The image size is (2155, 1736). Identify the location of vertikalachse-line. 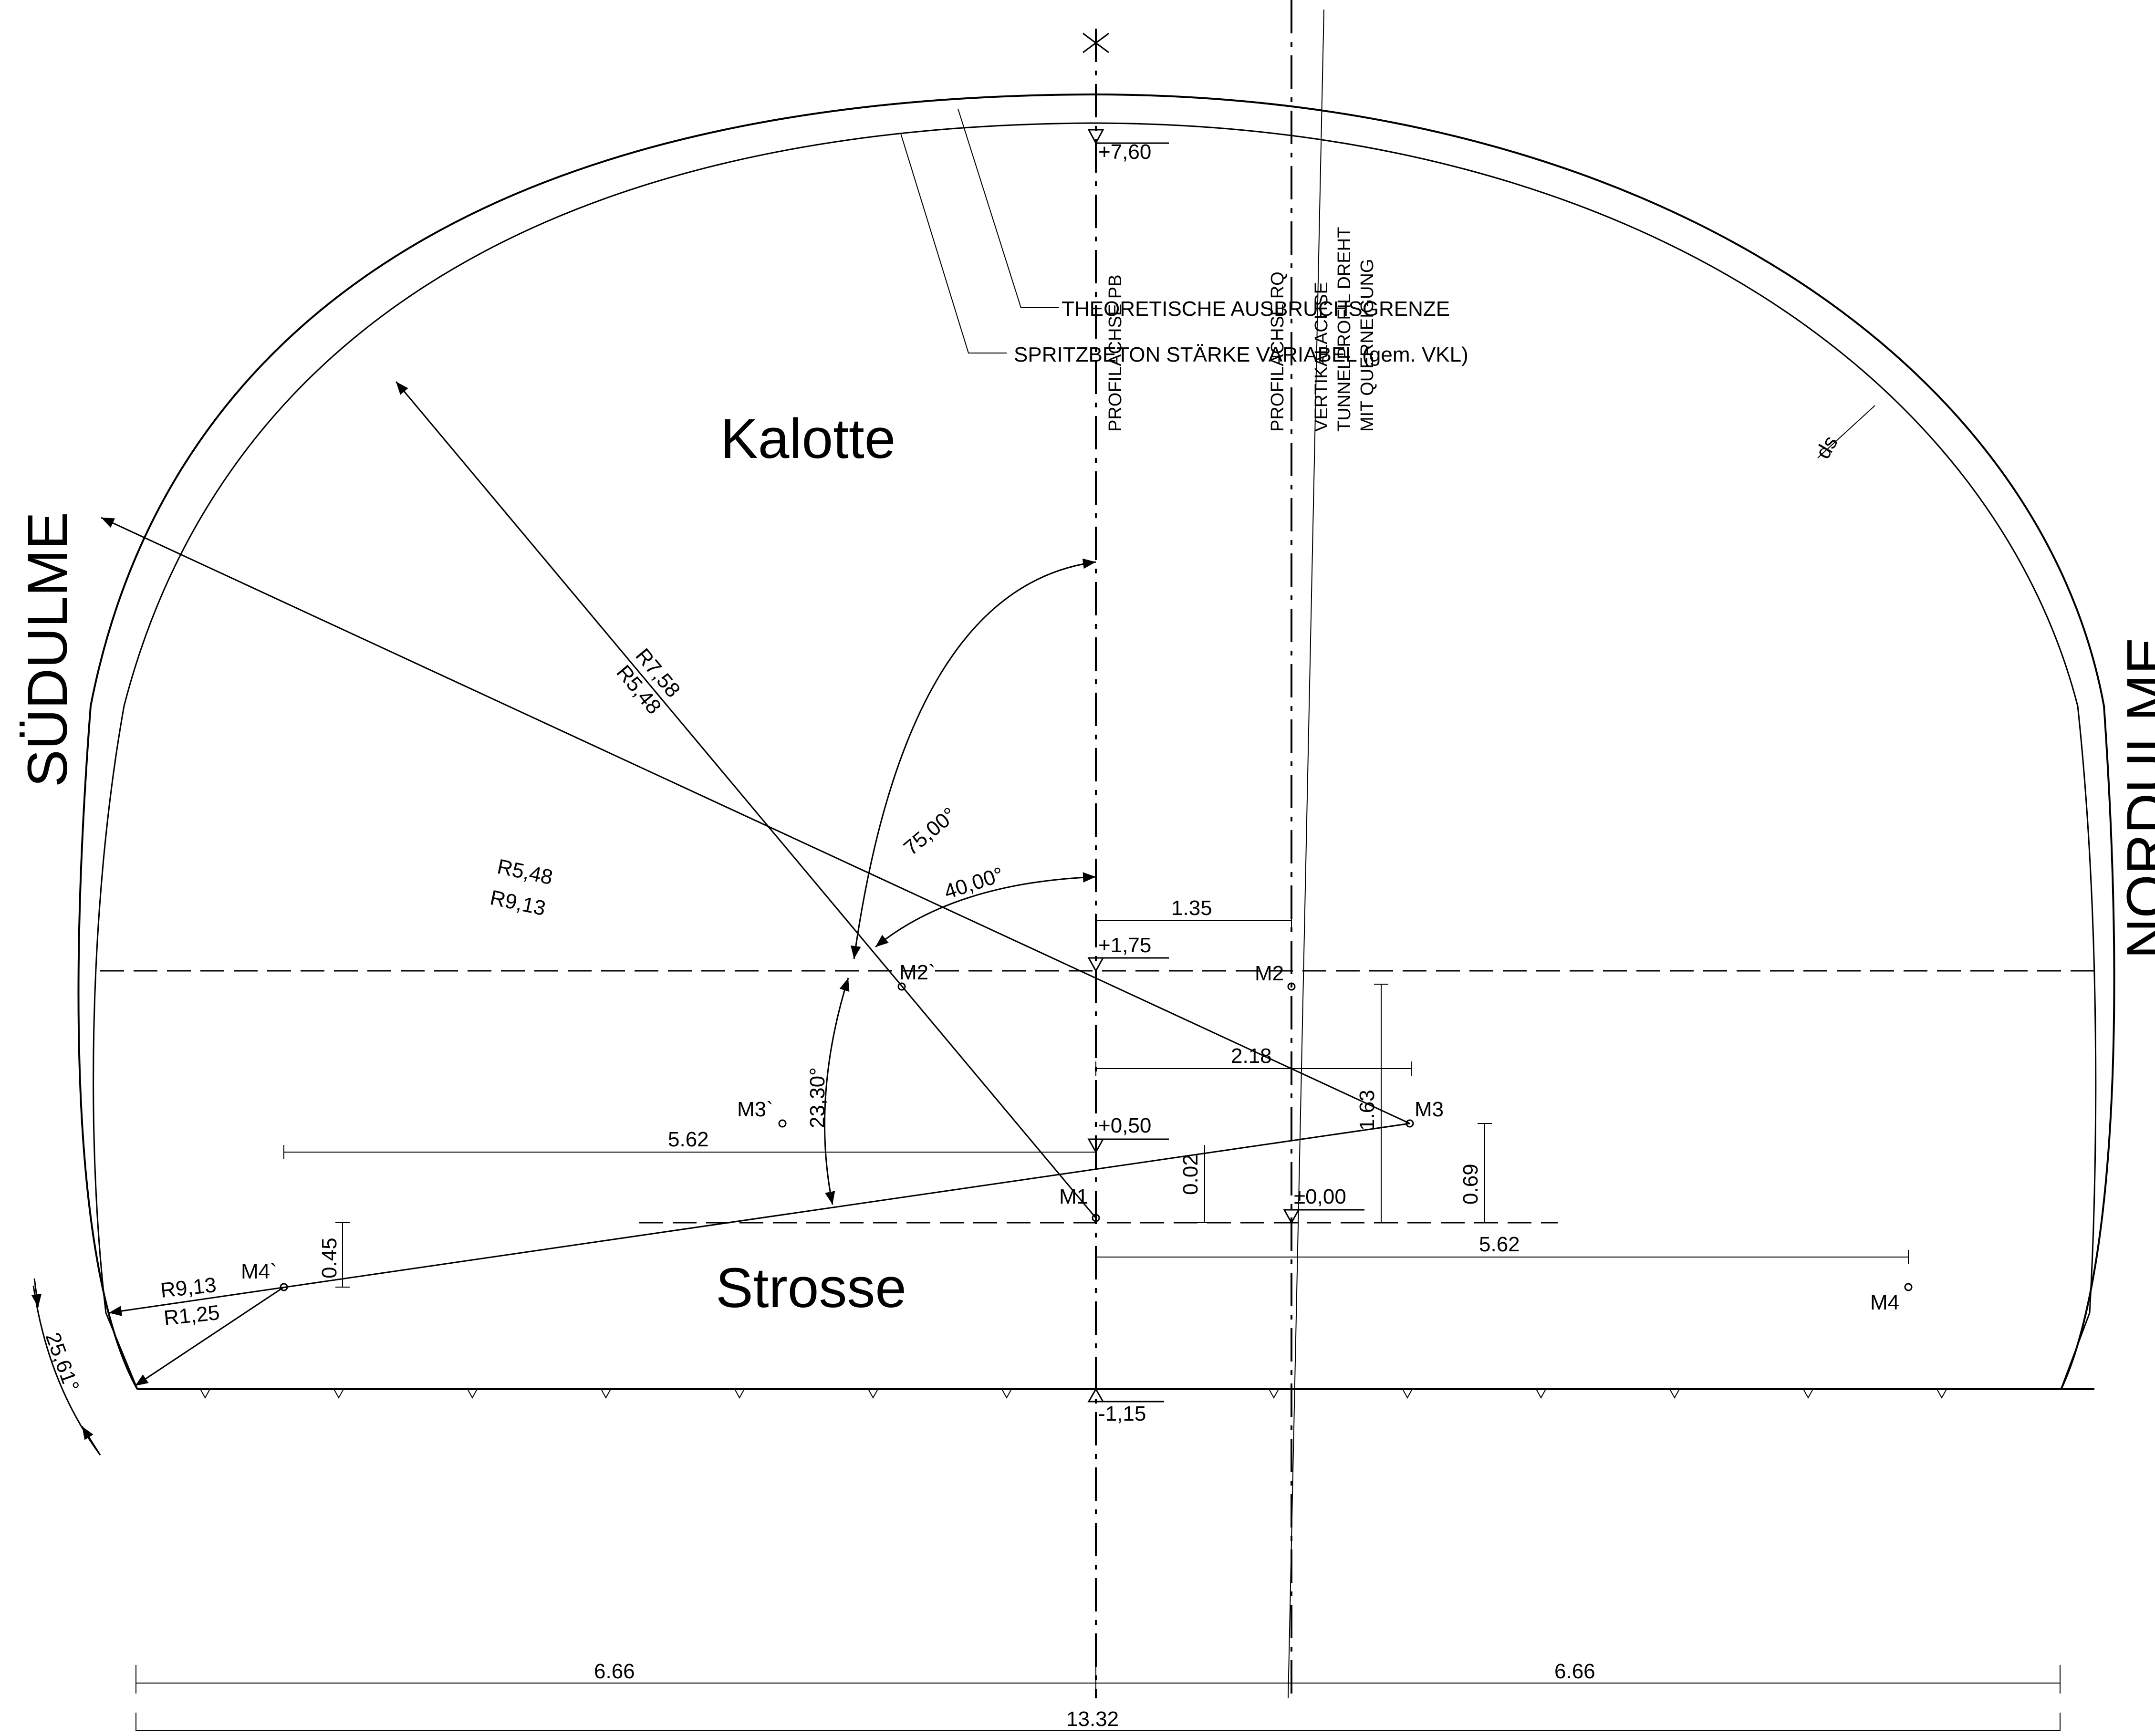
(1306, 854).